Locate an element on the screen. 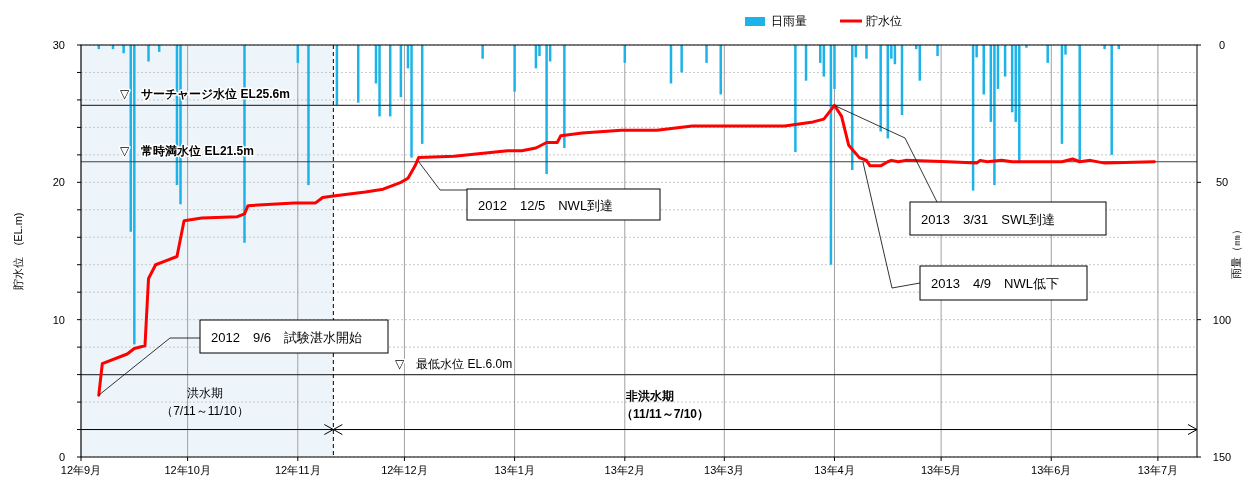  y-axis-title: 貯水位 (EL.m) is located at coordinates (18, 251).